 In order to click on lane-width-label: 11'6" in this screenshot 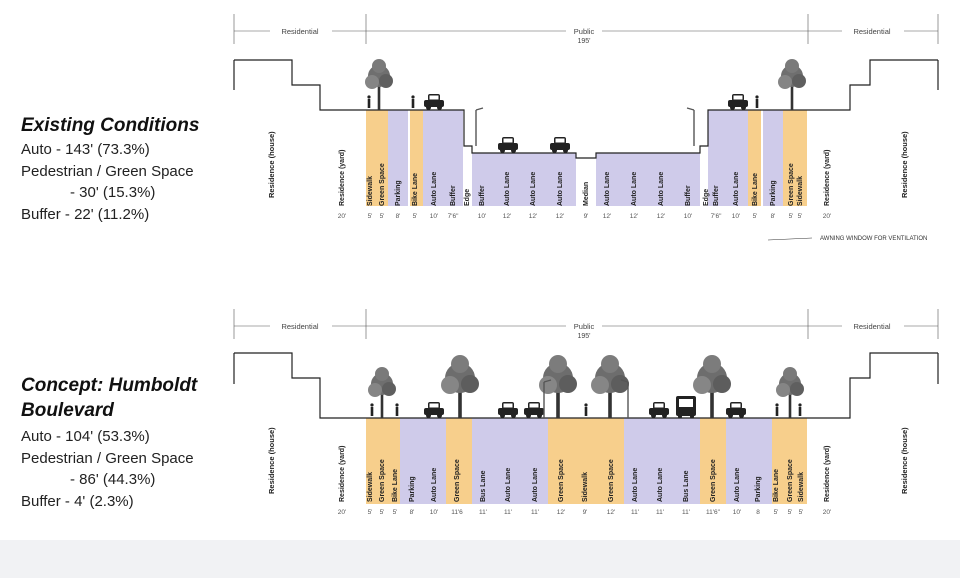, I will do `click(713, 512)`.